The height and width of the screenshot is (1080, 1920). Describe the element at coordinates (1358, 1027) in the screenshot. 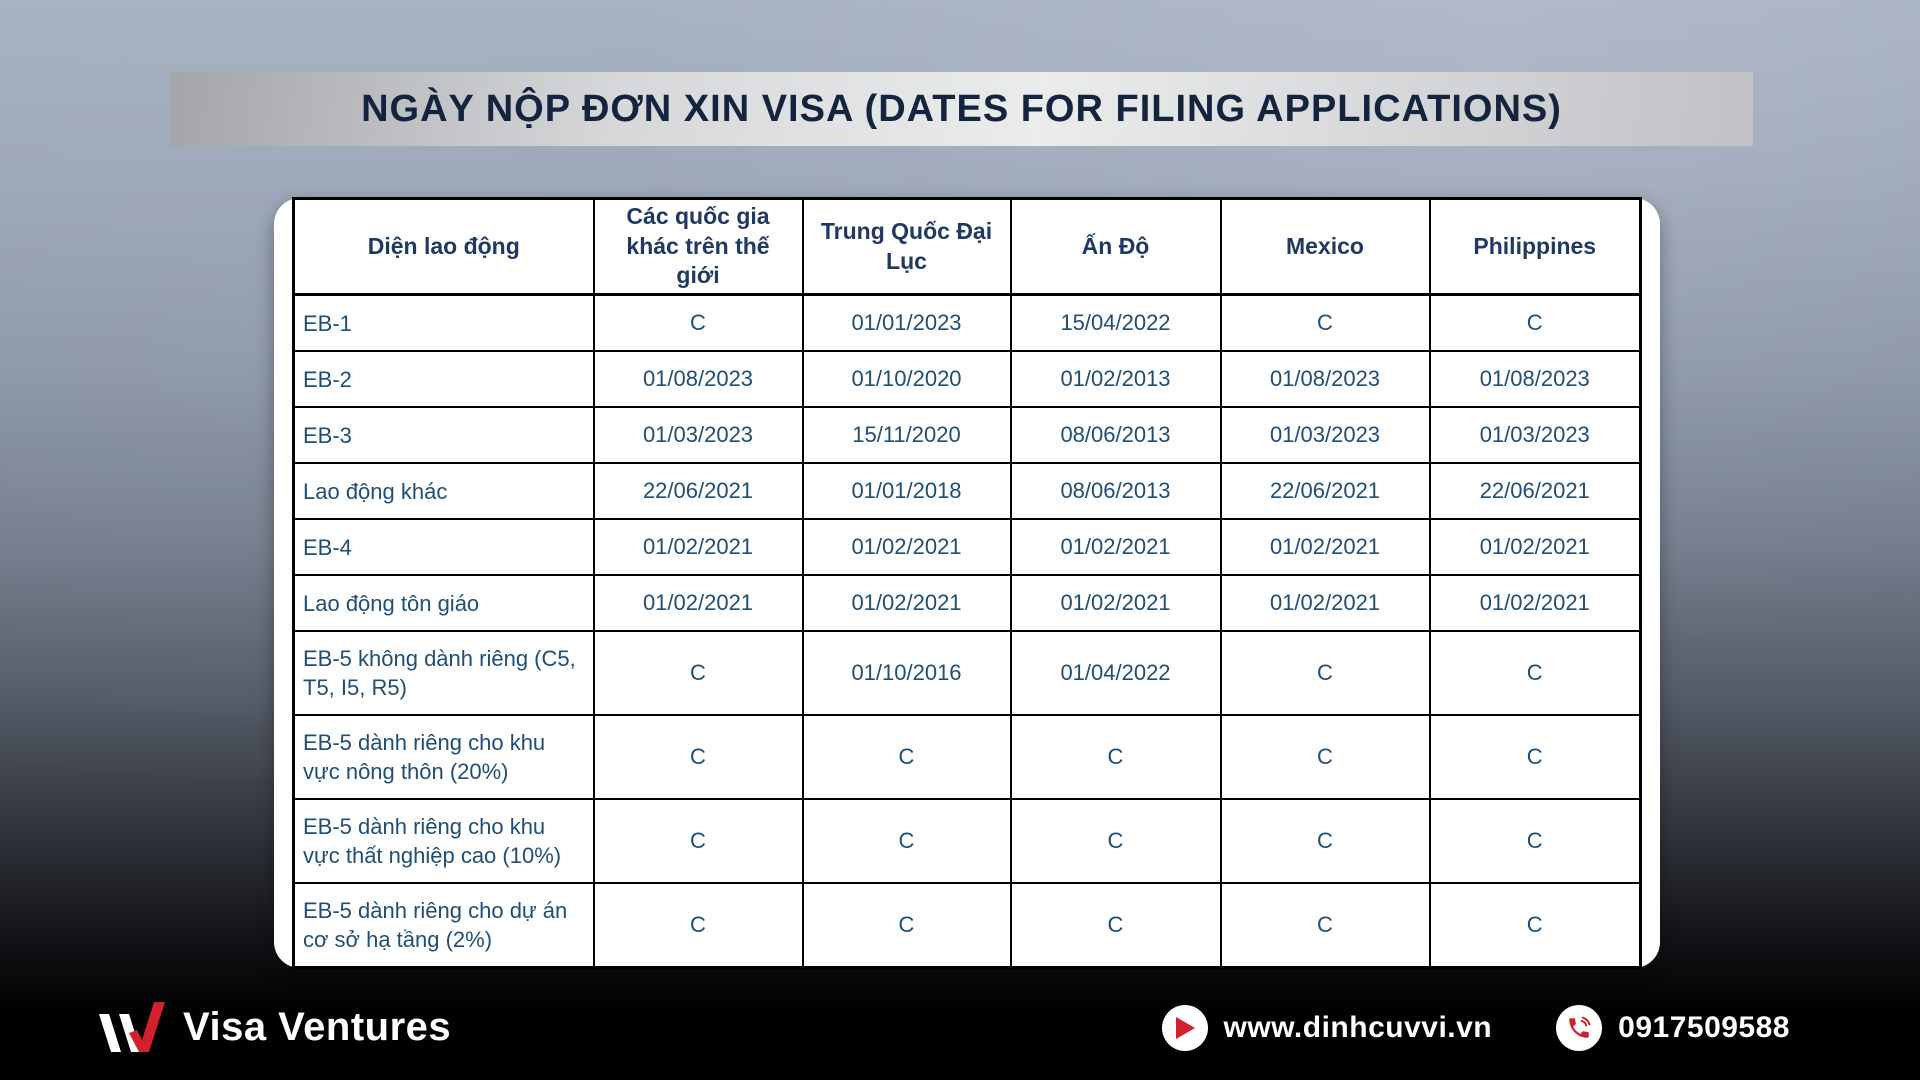

I see `website-text: www.dinhcuvvi.vn` at that location.